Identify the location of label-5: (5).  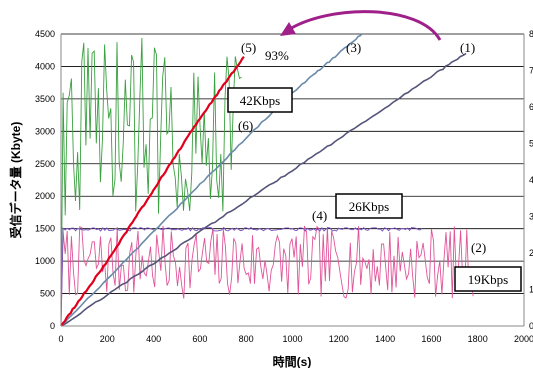
(248, 47).